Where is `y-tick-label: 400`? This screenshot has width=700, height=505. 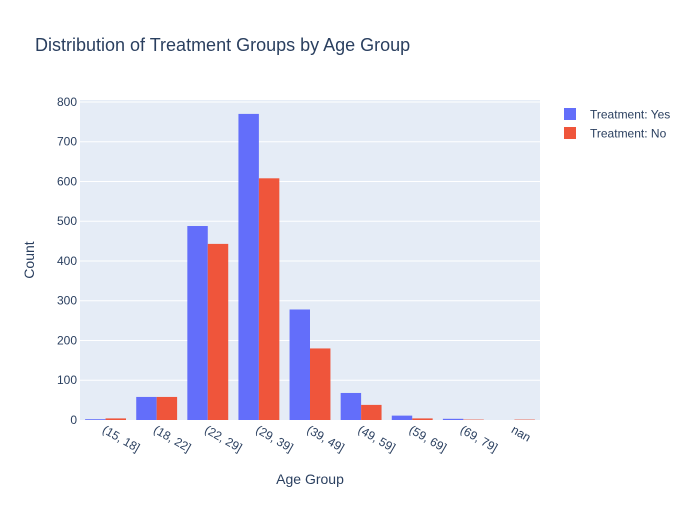
y-tick-label: 400 is located at coordinates (67, 261).